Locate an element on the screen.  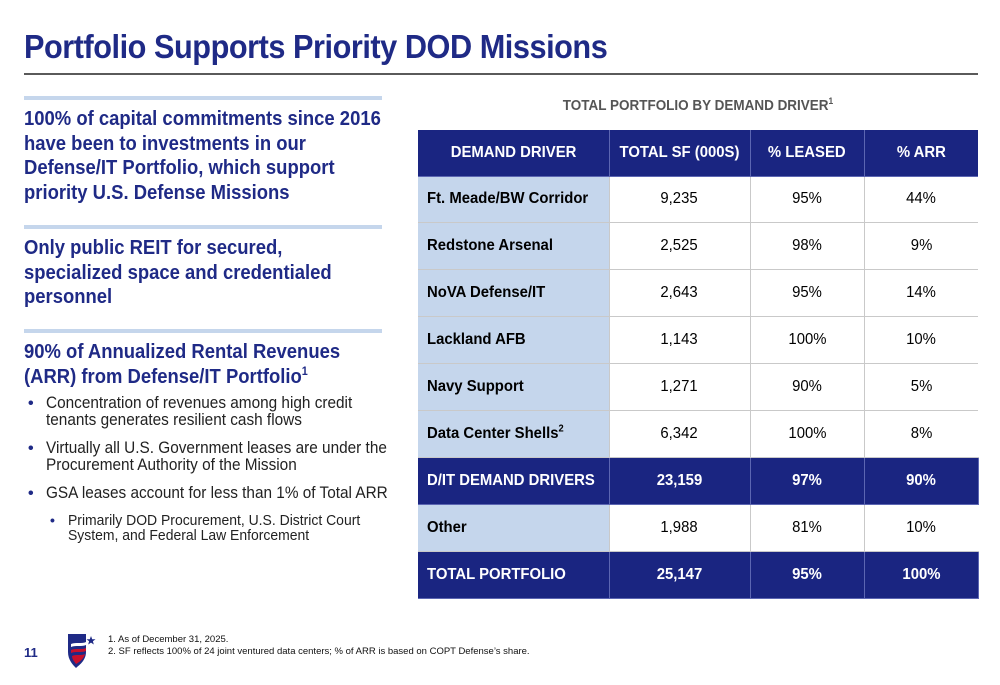
cell-leased: 97% is located at coordinates (807, 481).